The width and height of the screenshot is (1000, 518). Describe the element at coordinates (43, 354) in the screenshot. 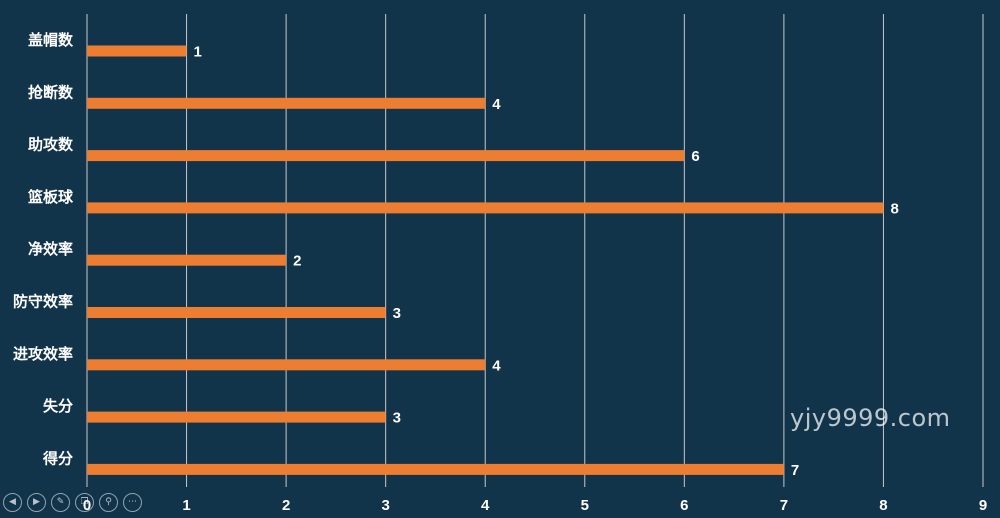

I see `category-label: 进攻效率` at that location.